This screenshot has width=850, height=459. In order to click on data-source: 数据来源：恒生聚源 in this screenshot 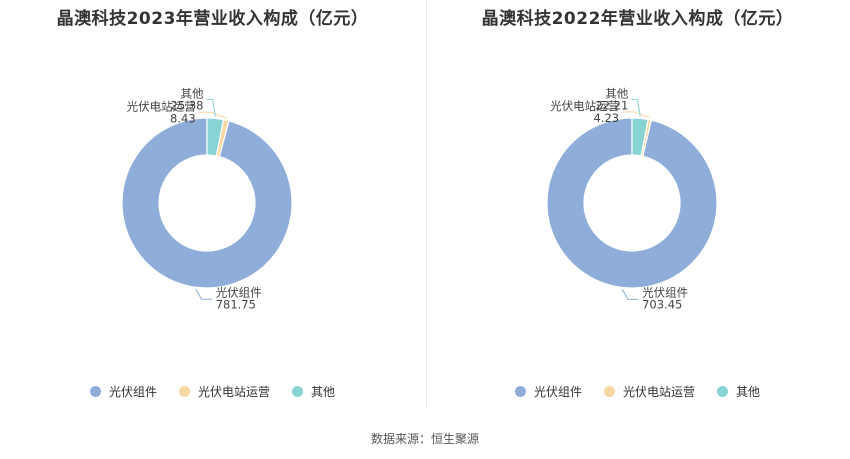, I will do `click(424, 439)`.